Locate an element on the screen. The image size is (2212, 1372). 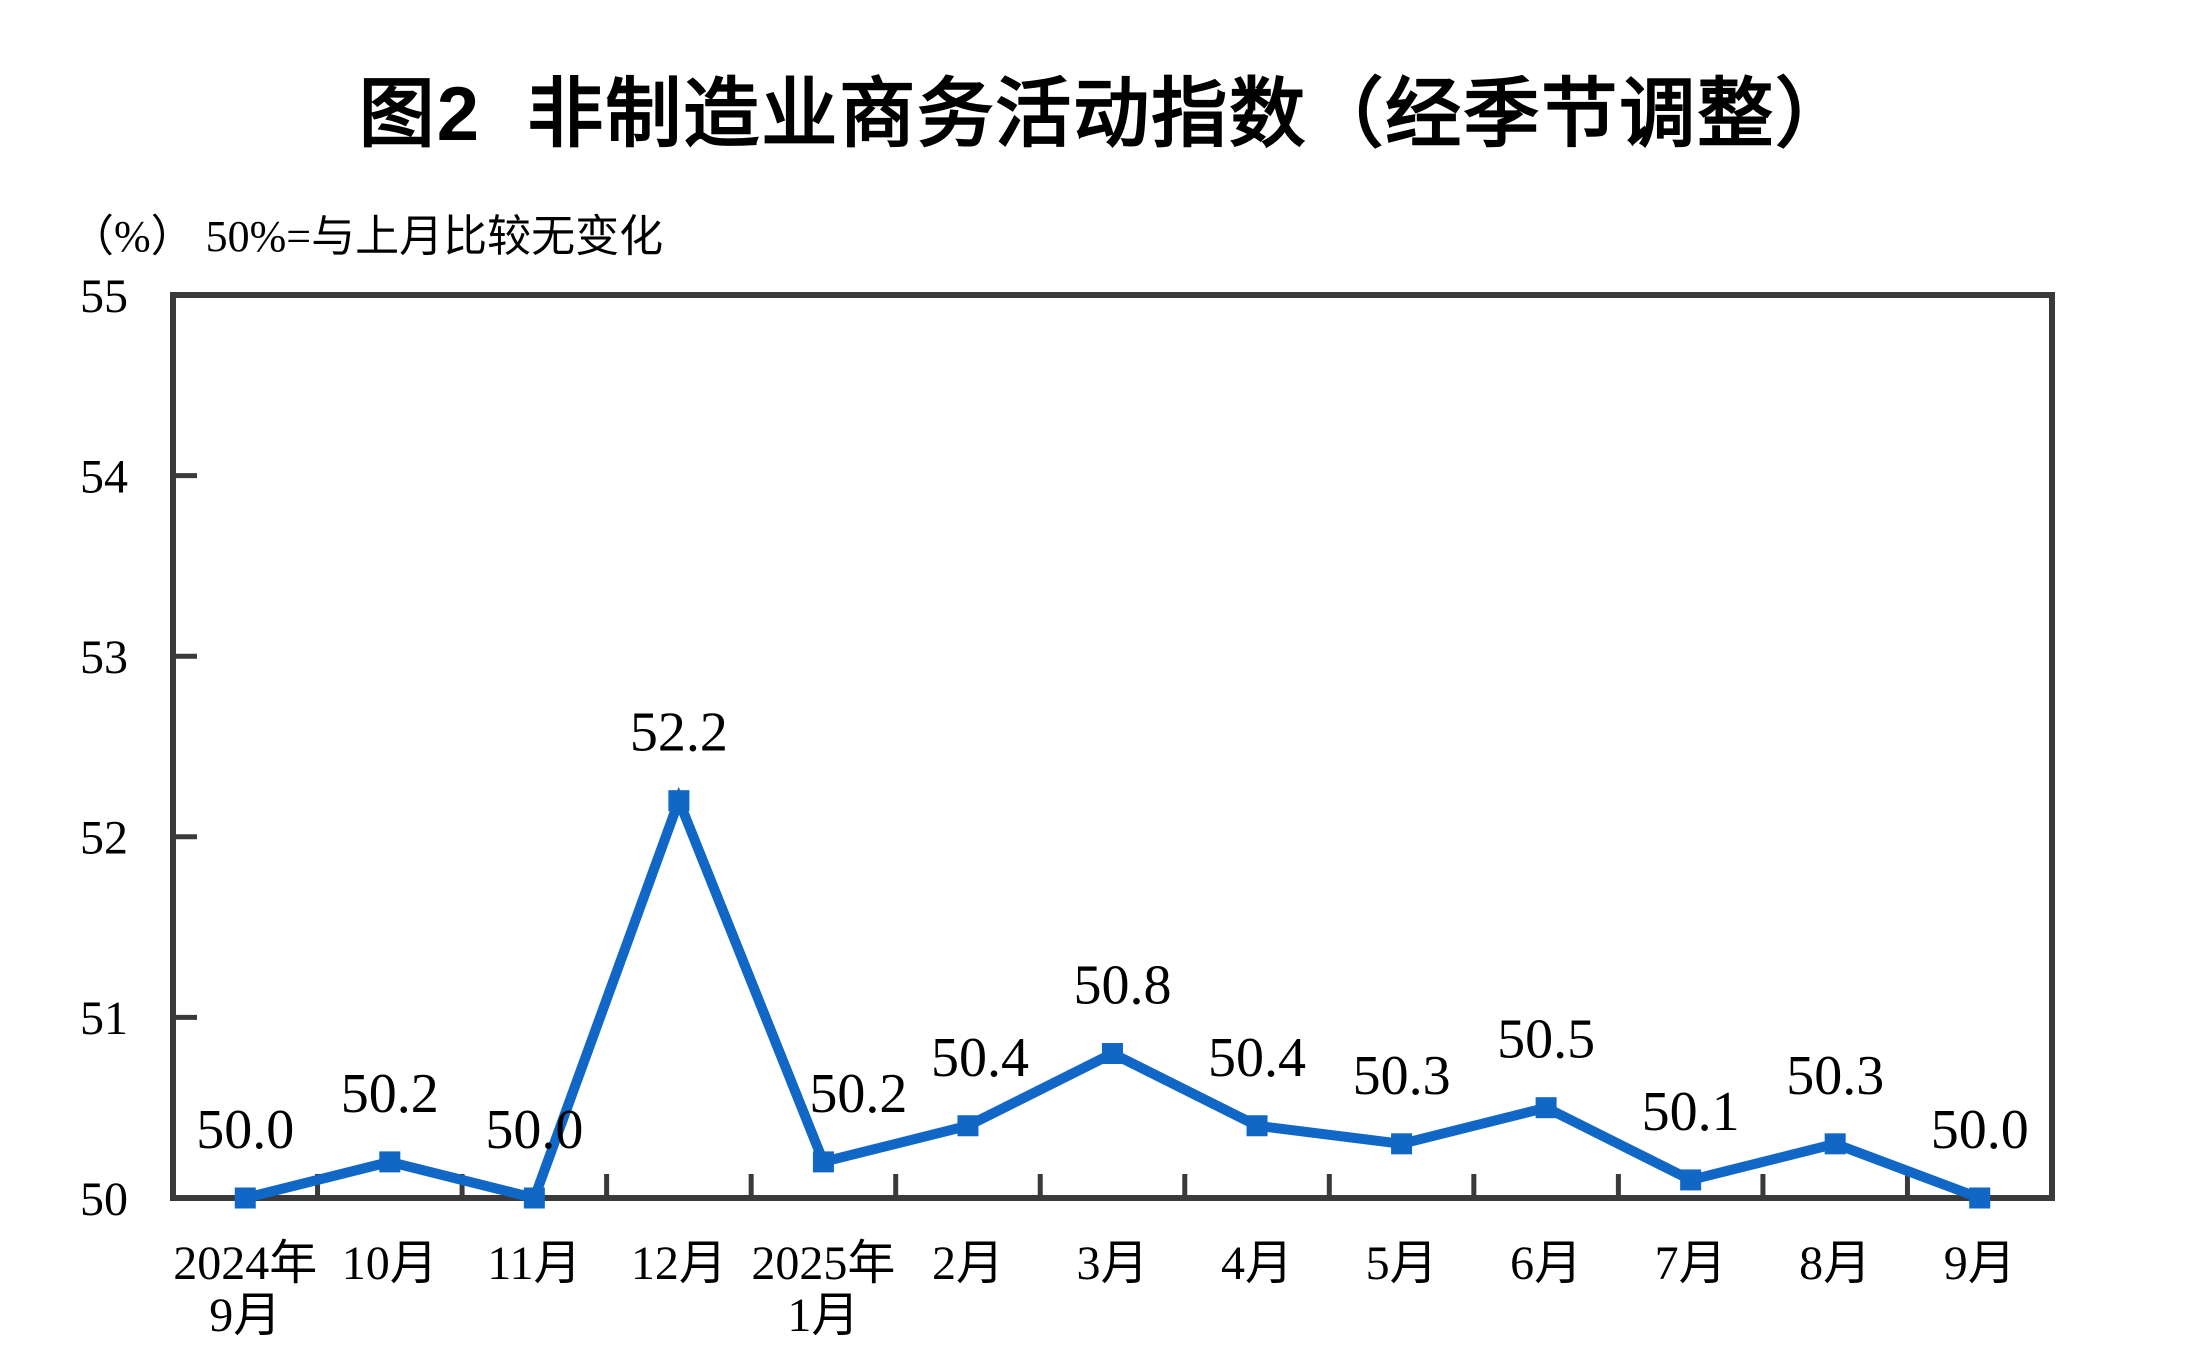
data-point-label: 50.5 is located at coordinates (1546, 1040).